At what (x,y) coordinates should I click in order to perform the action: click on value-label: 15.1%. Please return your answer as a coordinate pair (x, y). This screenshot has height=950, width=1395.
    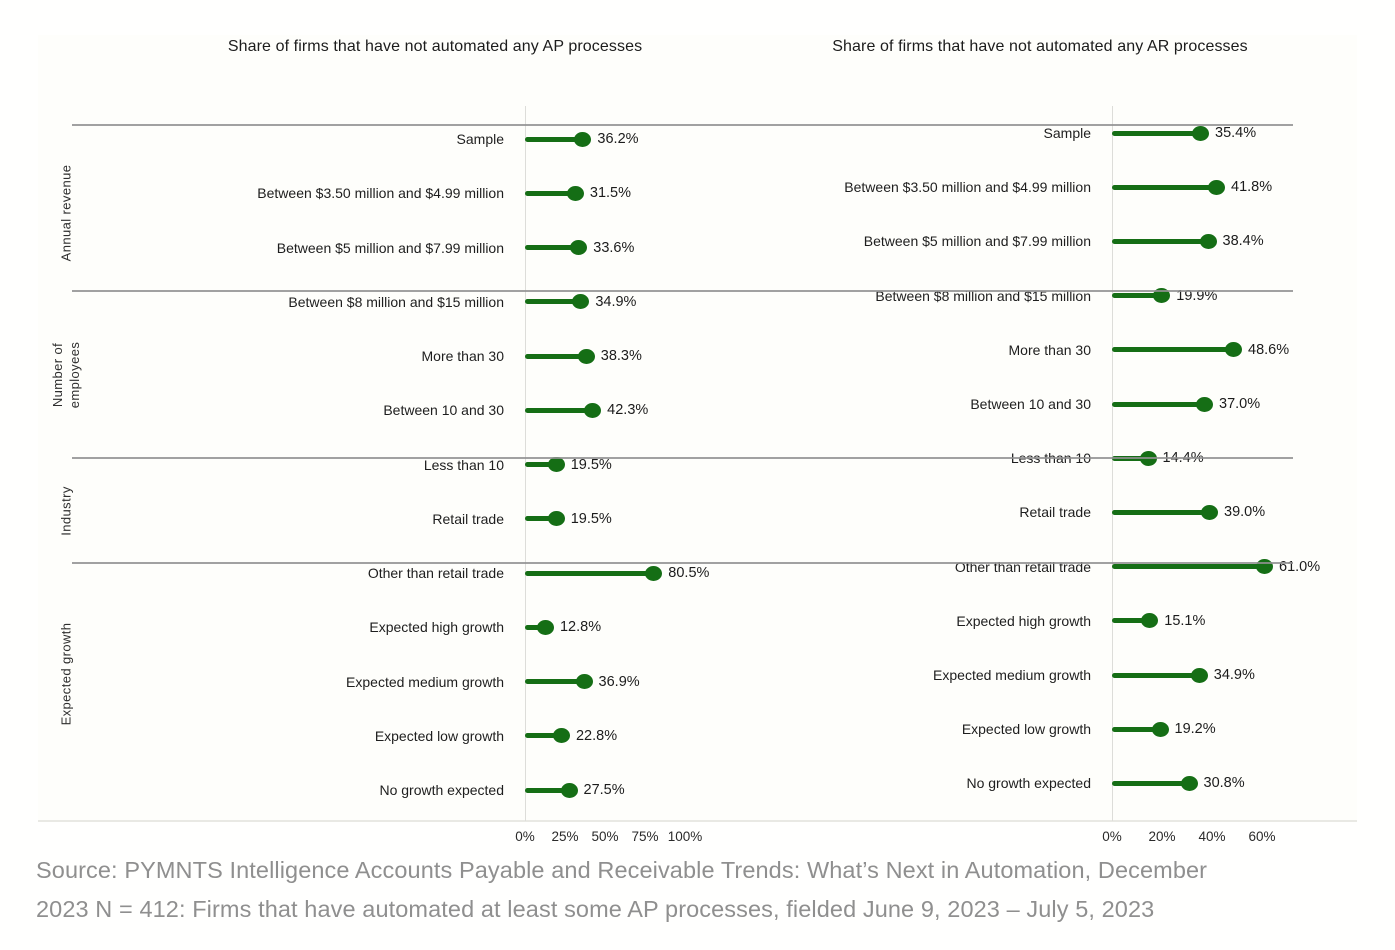
    Looking at the image, I should click on (1185, 620).